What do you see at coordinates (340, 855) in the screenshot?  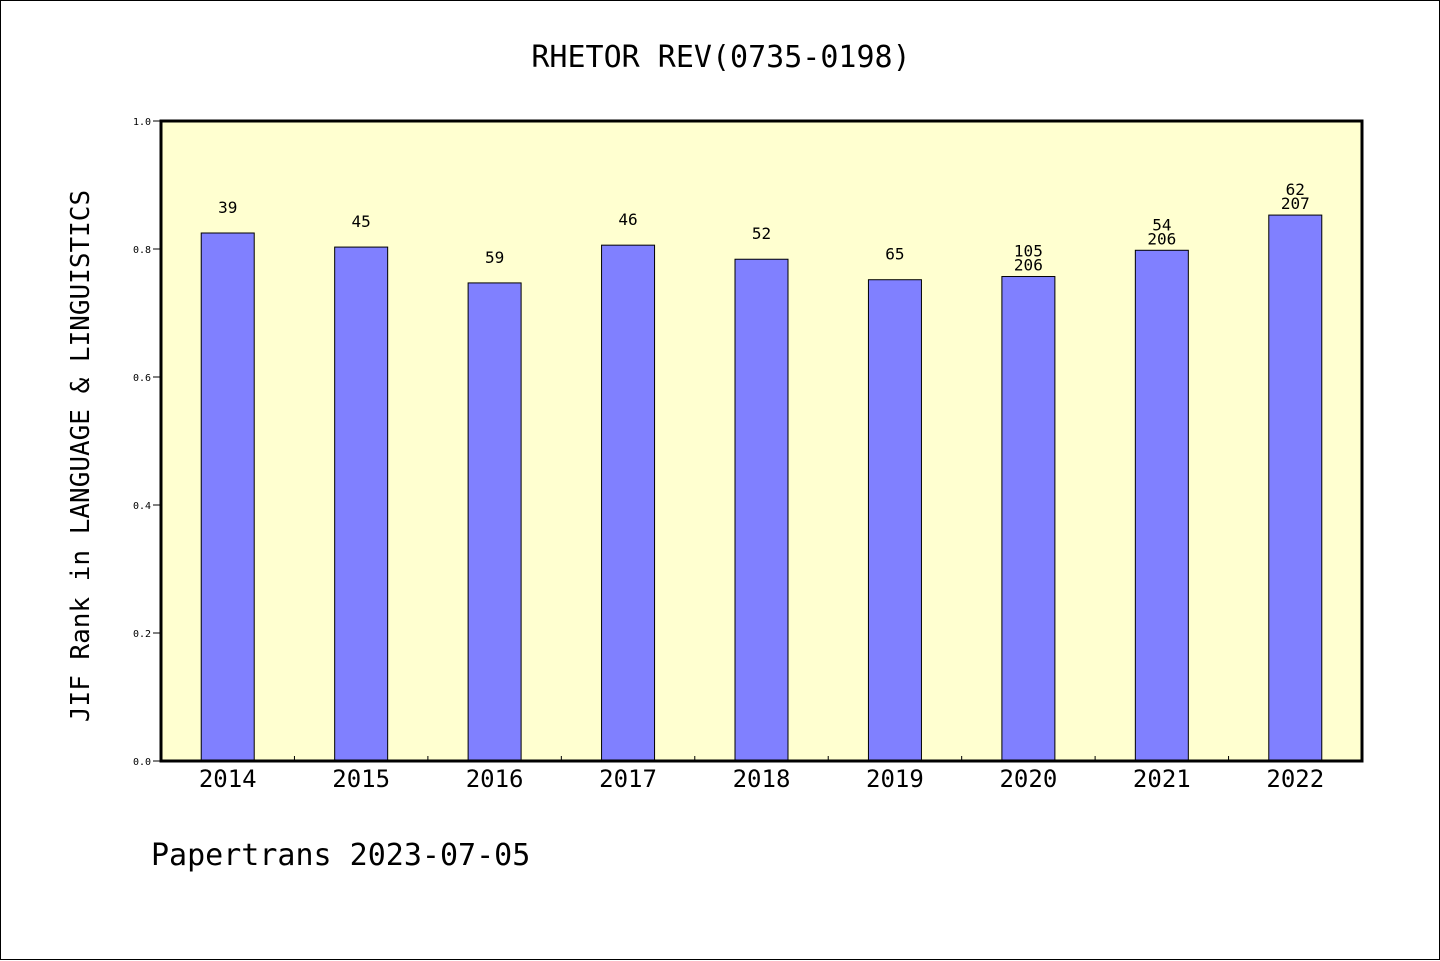 I see `footer-text: Papertrans 2023-07-05` at bounding box center [340, 855].